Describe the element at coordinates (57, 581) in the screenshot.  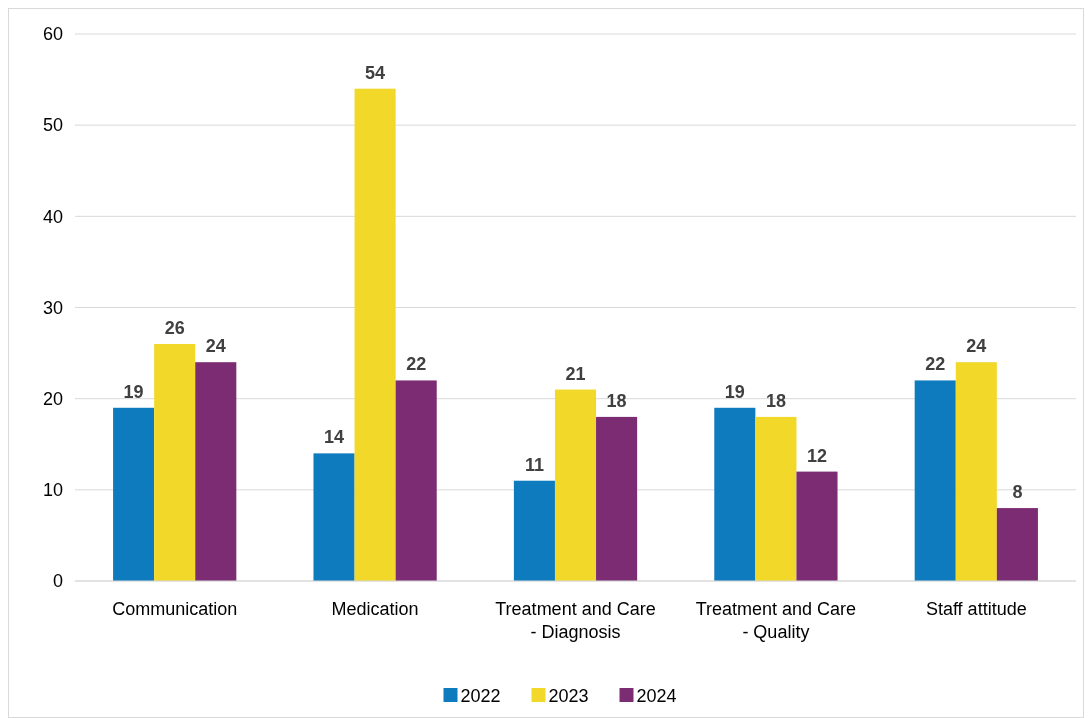
I see `y-tick-label: 0` at that location.